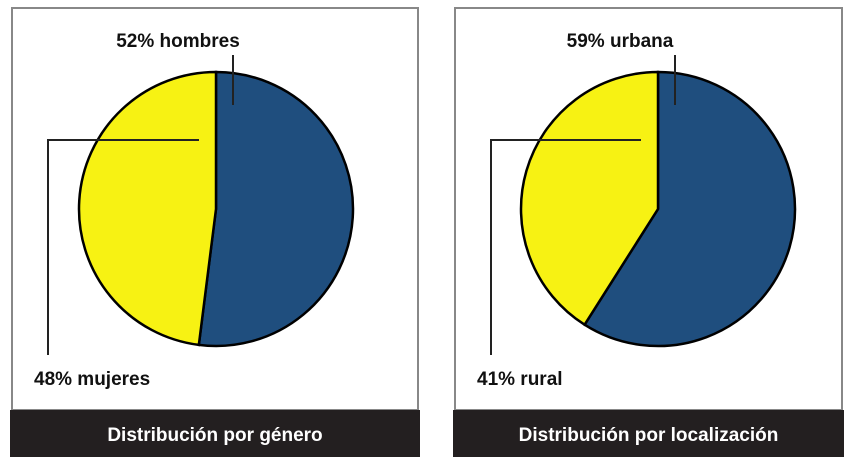  I want to click on chart-title: Distribución por género, so click(214, 435).